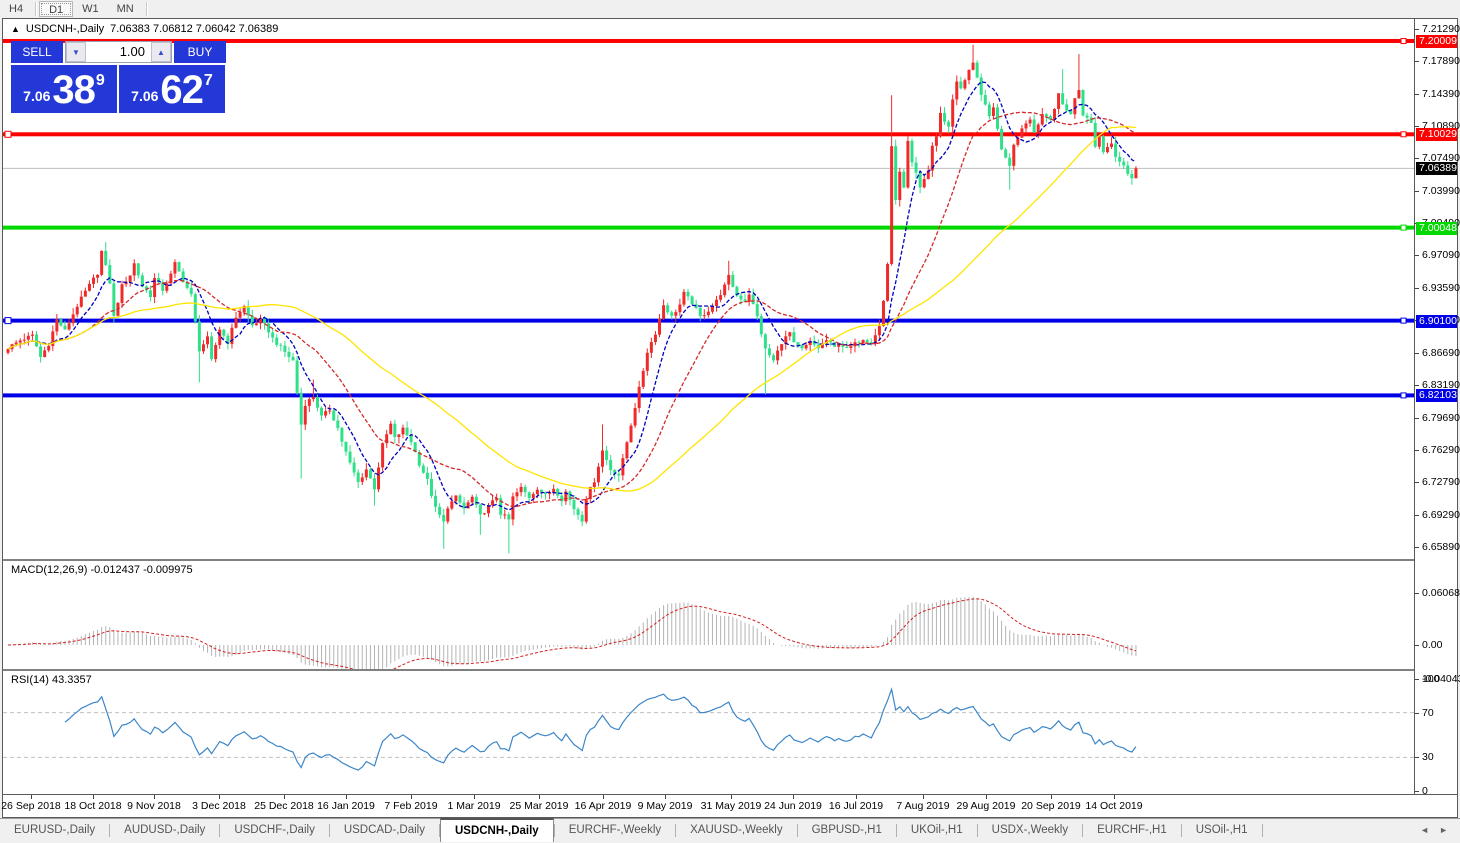  What do you see at coordinates (1441, 287) in the screenshot?
I see `price-tick-label: 6.93590` at bounding box center [1441, 287].